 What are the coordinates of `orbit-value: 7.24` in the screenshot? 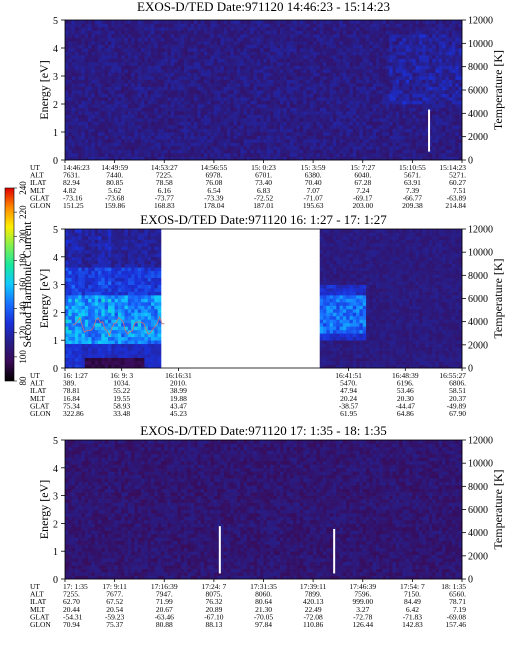 It's located at (362, 190).